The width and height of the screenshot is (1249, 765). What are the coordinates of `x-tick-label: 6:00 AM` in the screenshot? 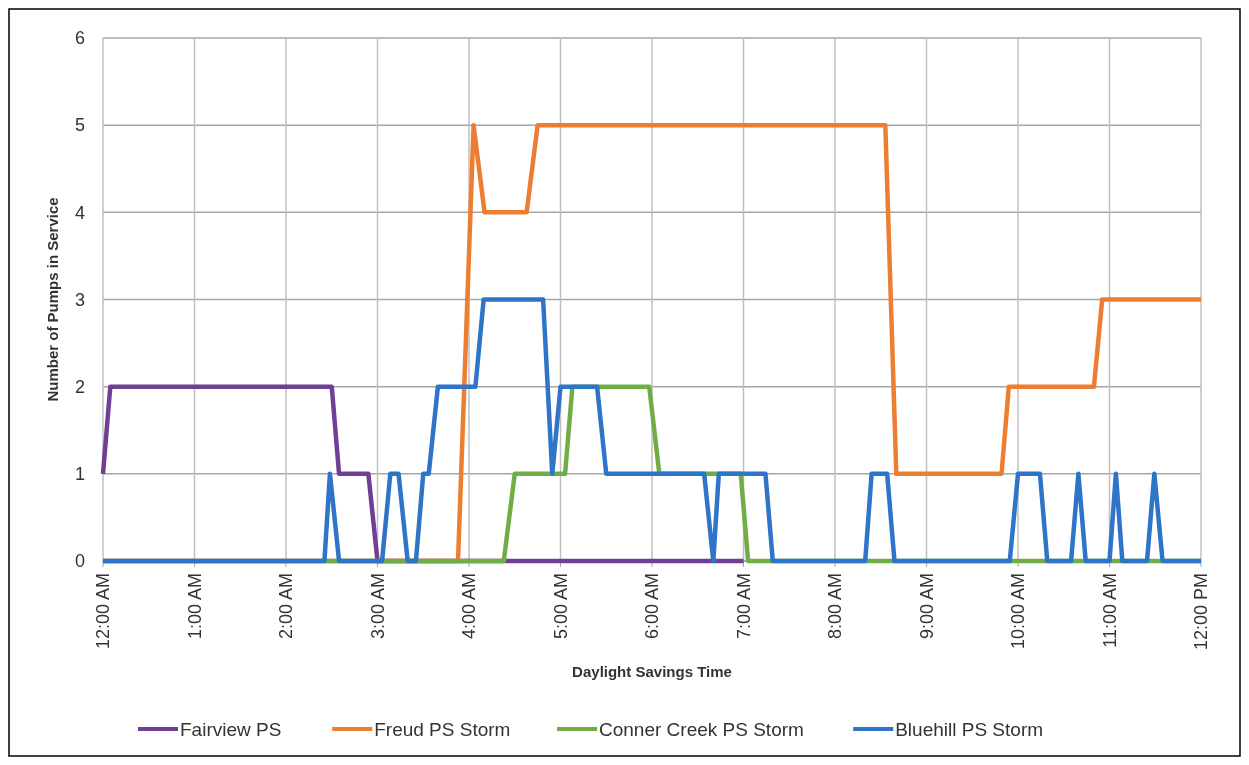 It's located at (652, 606).